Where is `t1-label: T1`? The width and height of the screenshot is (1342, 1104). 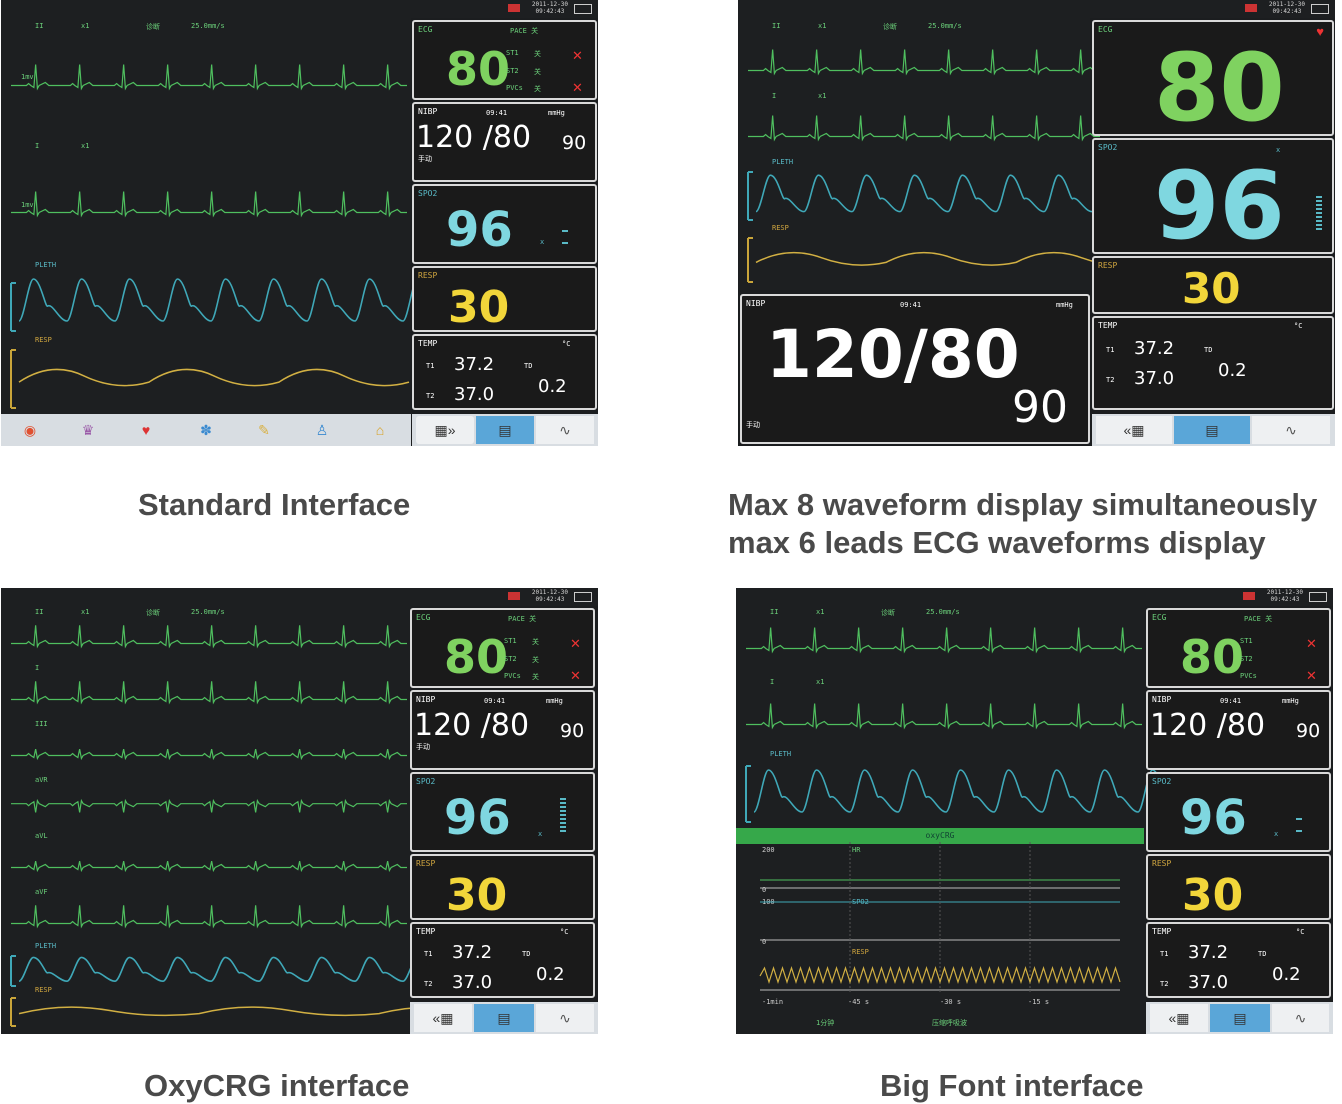 t1-label: T1 is located at coordinates (1110, 350).